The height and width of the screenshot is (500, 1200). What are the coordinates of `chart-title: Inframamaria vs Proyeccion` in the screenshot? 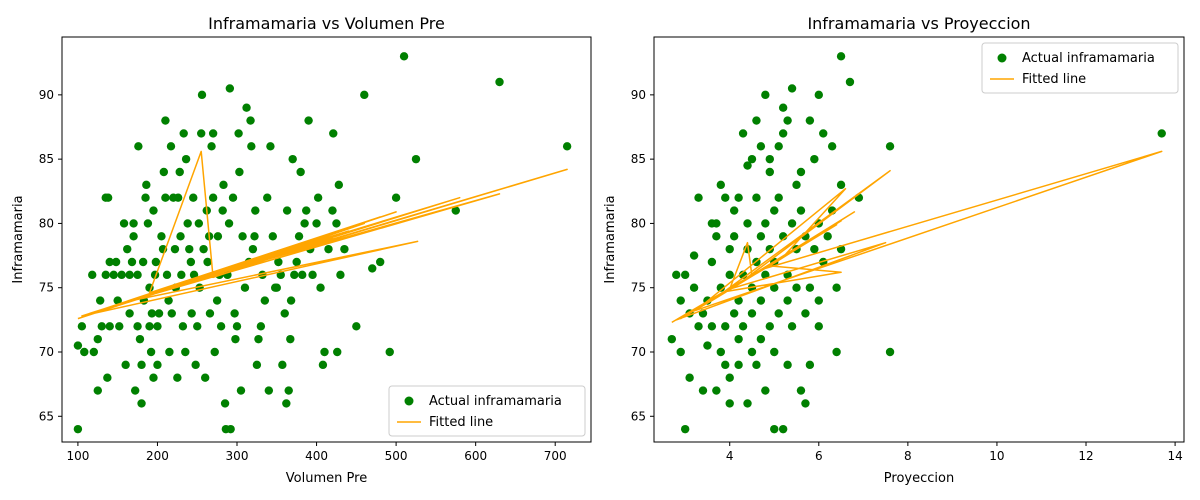 It's located at (918, 23).